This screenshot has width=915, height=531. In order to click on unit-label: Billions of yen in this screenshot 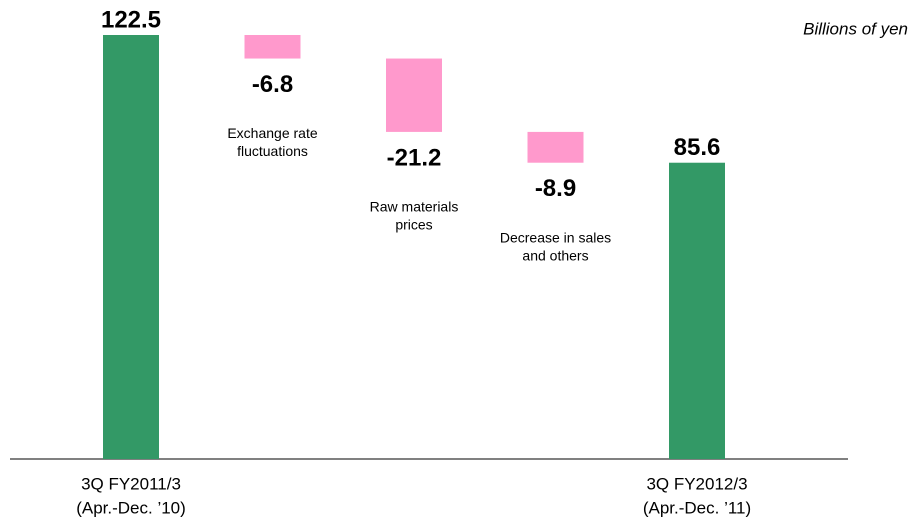, I will do `click(855, 28)`.